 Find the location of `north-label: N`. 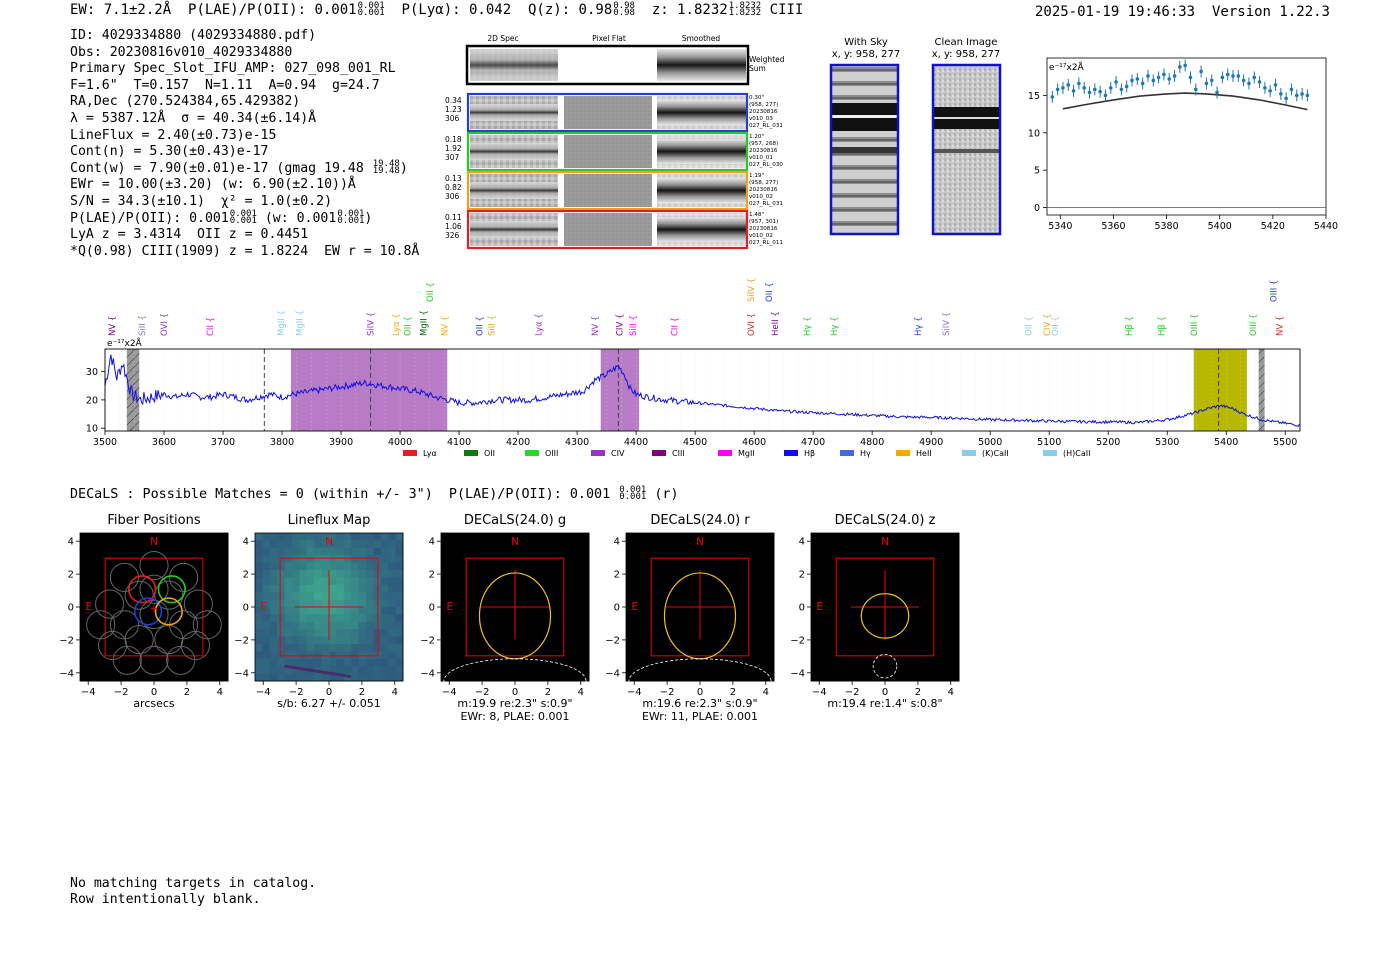

north-label: N is located at coordinates (700, 542).